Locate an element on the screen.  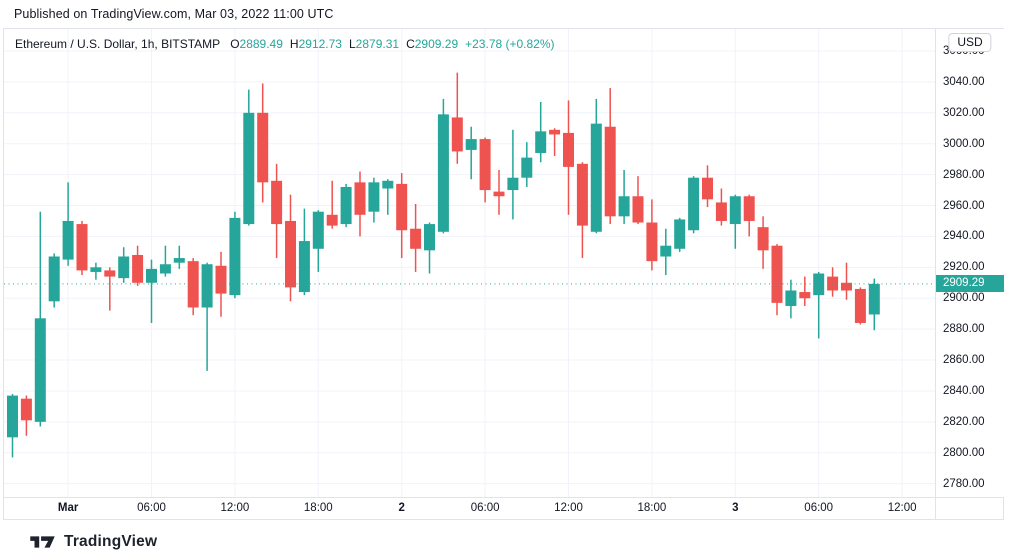
legend-change: +23.78 (+0.82%) is located at coordinates (510, 44).